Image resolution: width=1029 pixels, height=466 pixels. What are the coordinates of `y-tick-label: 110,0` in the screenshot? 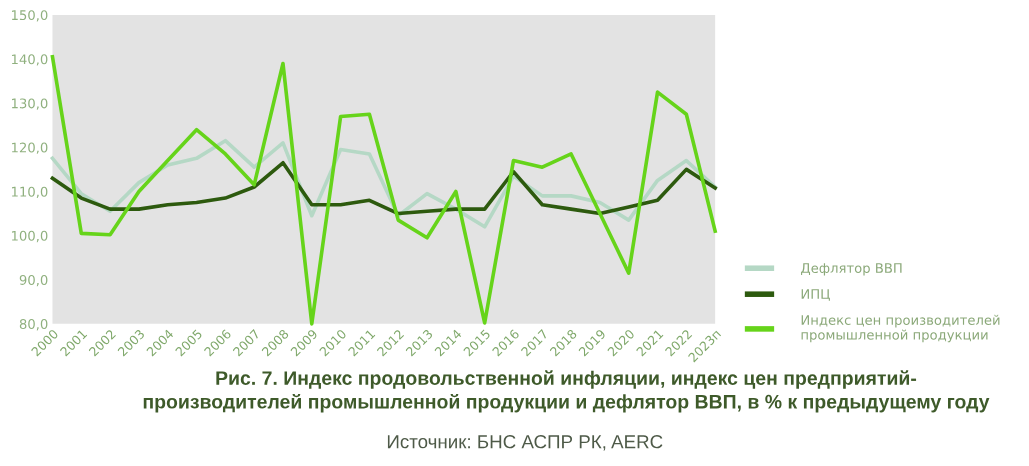 It's located at (29, 192).